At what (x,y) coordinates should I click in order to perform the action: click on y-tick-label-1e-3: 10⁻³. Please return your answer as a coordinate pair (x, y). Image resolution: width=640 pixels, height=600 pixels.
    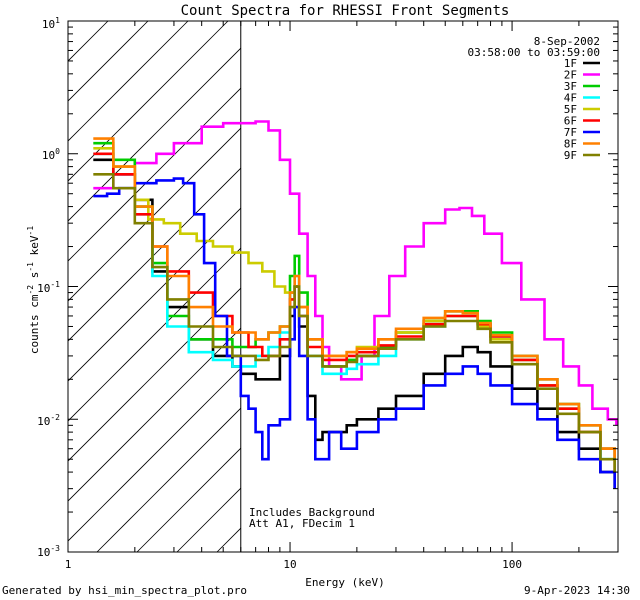
    Looking at the image, I should click on (48, 551).